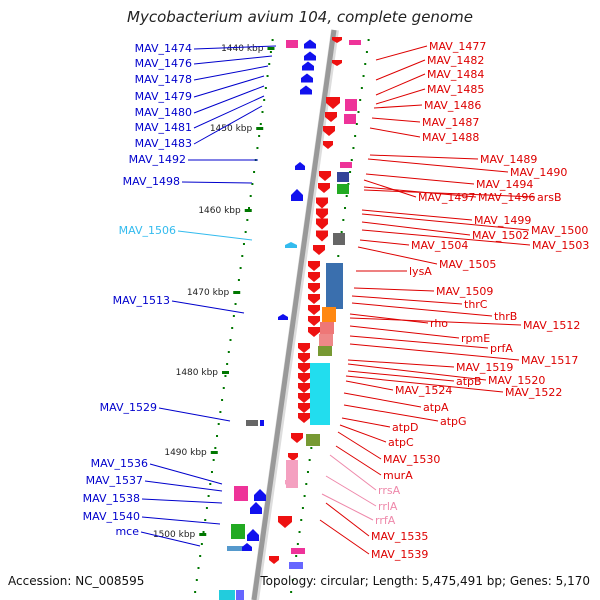  I want to click on gene-label-right: MAV_1504, so click(439, 245).